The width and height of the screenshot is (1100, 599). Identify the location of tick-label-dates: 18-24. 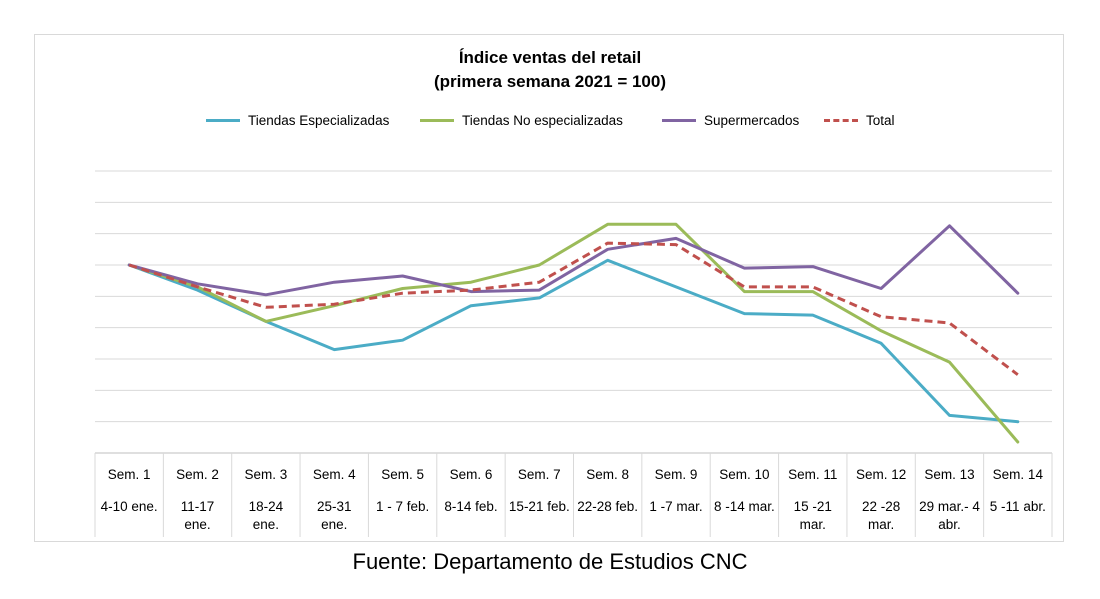
(266, 506).